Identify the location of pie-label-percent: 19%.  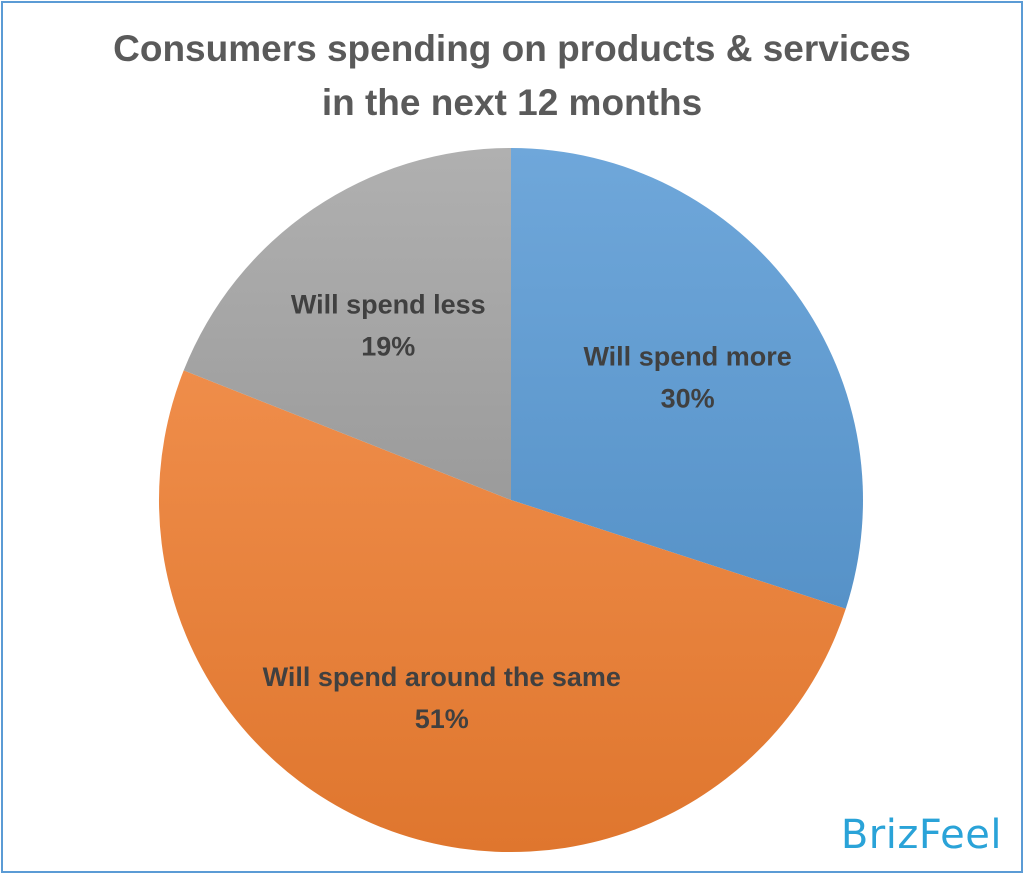
(388, 347).